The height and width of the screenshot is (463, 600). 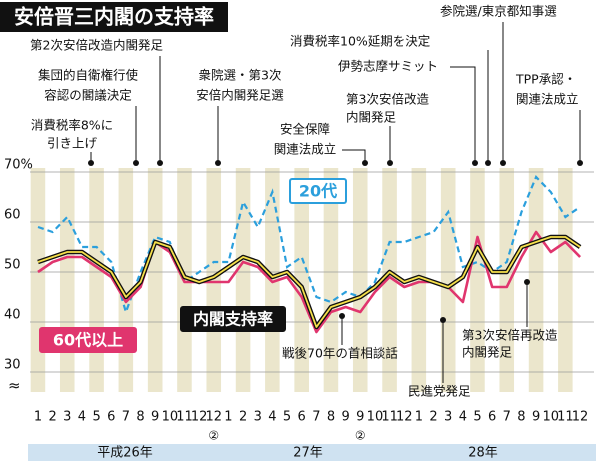 What do you see at coordinates (240, 95) in the screenshot?
I see `annotation-text: 安倍内閣発足選` at bounding box center [240, 95].